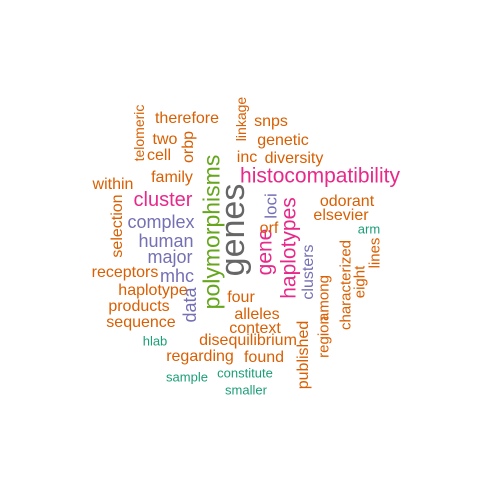 This screenshot has height=480, width=480. What do you see at coordinates (248, 340) in the screenshot?
I see `word-disequilibrium: disequilibrium` at bounding box center [248, 340].